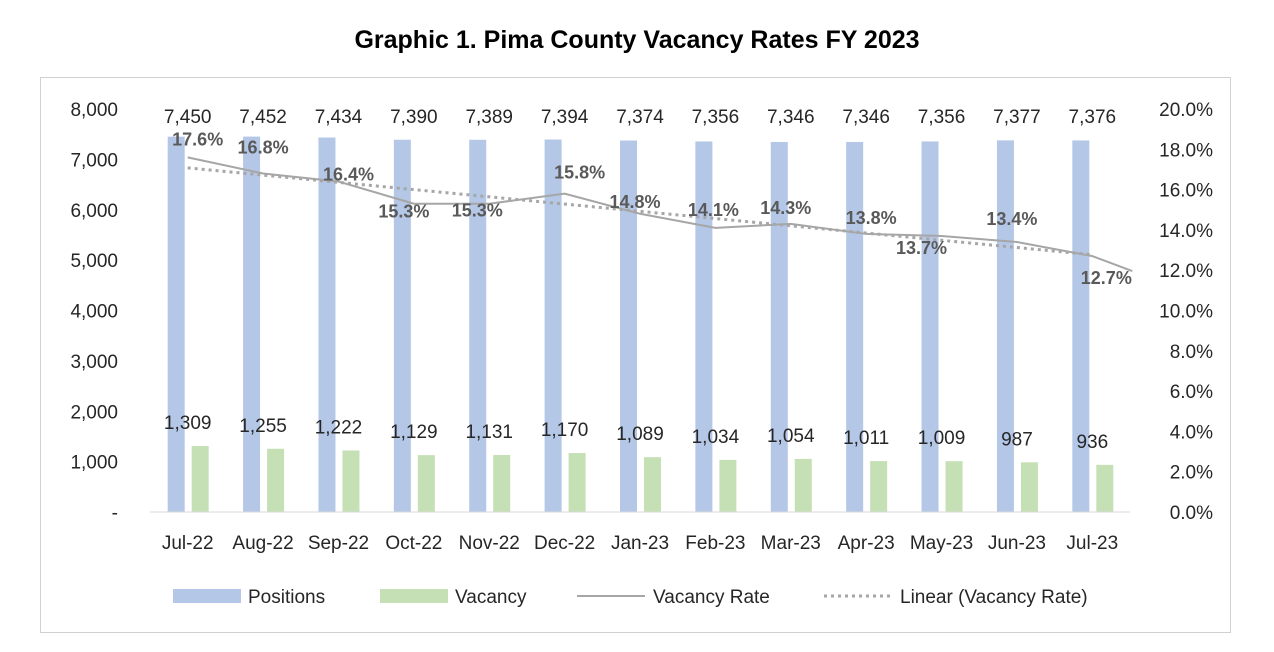 Image resolution: width=1274 pixels, height=652 pixels. I want to click on legend-positions-label: Positions, so click(286, 597).